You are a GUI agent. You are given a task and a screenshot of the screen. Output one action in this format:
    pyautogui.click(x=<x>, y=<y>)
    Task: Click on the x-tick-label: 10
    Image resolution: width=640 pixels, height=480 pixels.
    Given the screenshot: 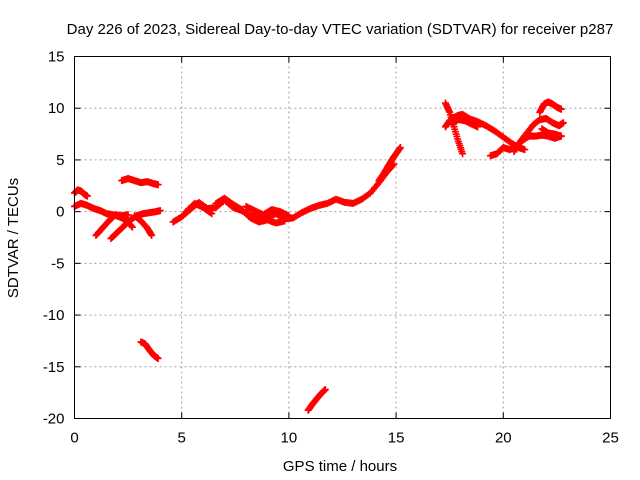 What is the action you would take?
    pyautogui.click(x=289, y=438)
    